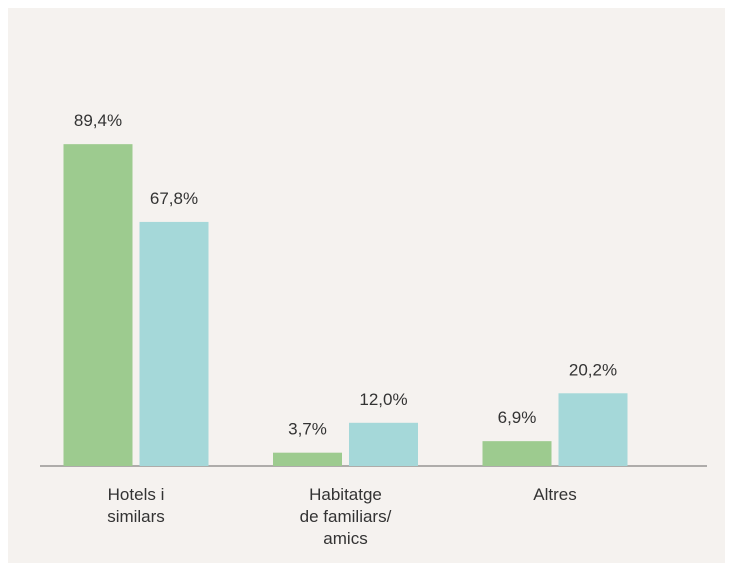  What do you see at coordinates (136, 505) in the screenshot?
I see `x-tick-label: Hotels i similars` at bounding box center [136, 505].